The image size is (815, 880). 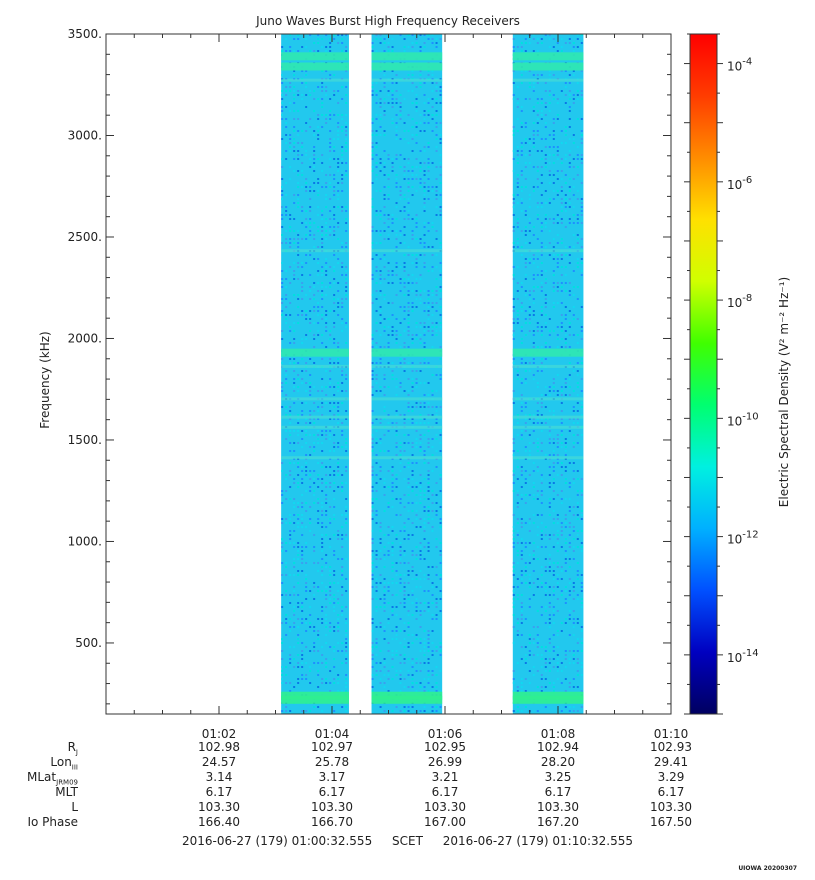 I want to click on x-tick-label: 01:04, so click(x=332, y=734).